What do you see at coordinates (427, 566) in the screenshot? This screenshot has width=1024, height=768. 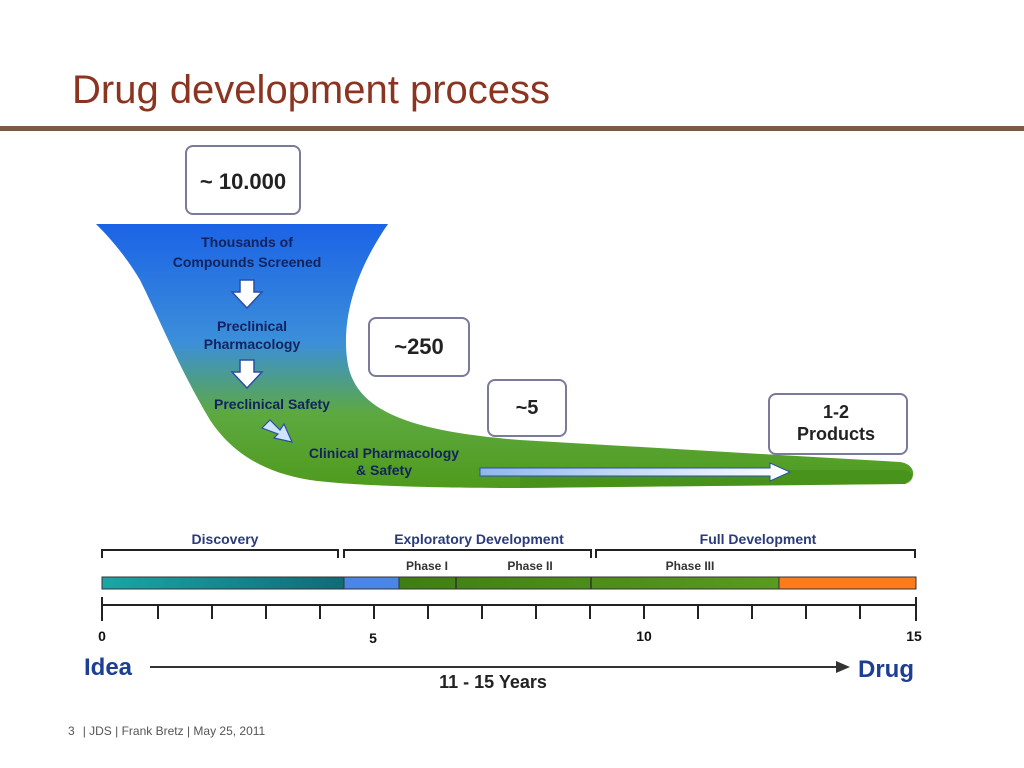 I see `subphase-phase-1: Phase I` at bounding box center [427, 566].